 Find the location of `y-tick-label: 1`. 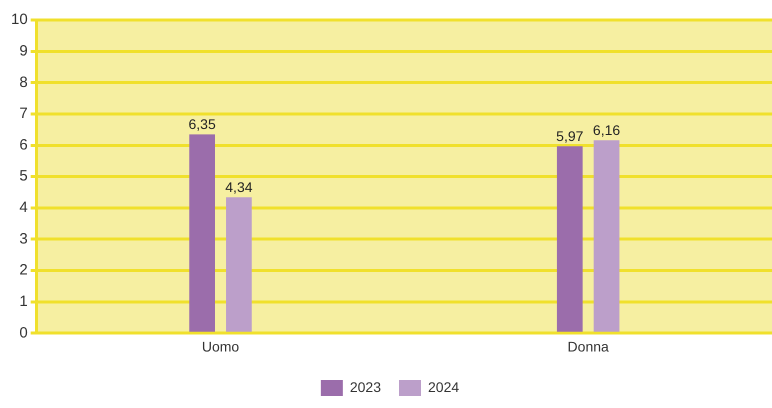

y-tick-label: 1 is located at coordinates (23, 301).